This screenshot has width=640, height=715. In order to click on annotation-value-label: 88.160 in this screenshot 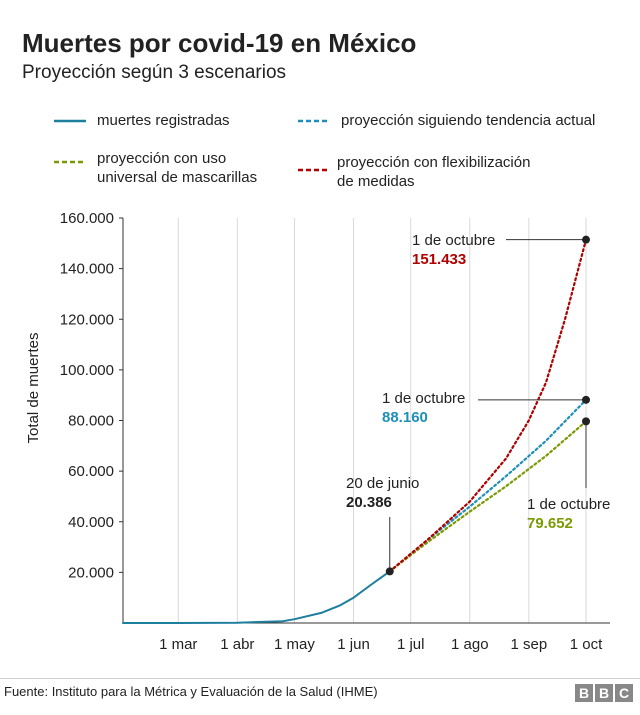, I will do `click(405, 417)`.